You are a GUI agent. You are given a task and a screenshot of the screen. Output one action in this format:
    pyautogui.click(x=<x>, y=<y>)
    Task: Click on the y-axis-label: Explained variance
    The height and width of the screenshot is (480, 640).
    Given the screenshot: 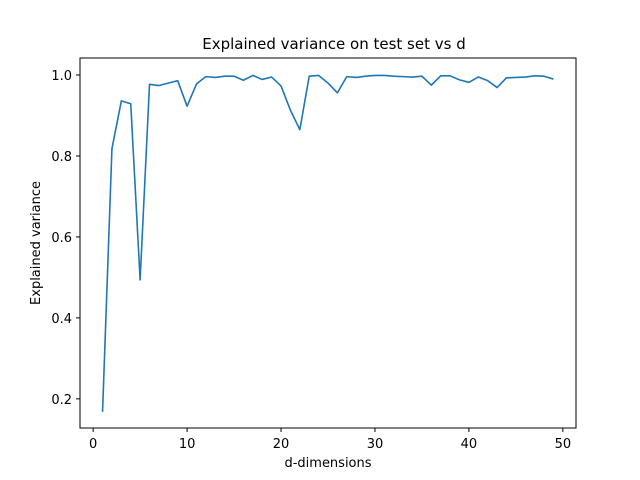 What is the action you would take?
    pyautogui.click(x=36, y=243)
    